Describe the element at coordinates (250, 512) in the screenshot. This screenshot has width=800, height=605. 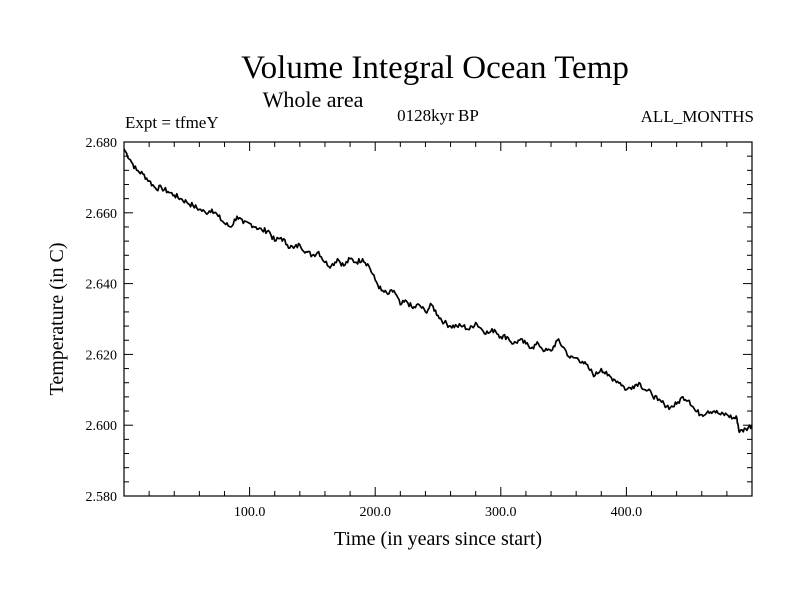
I see `x-tick-label: 100.0` at that location.